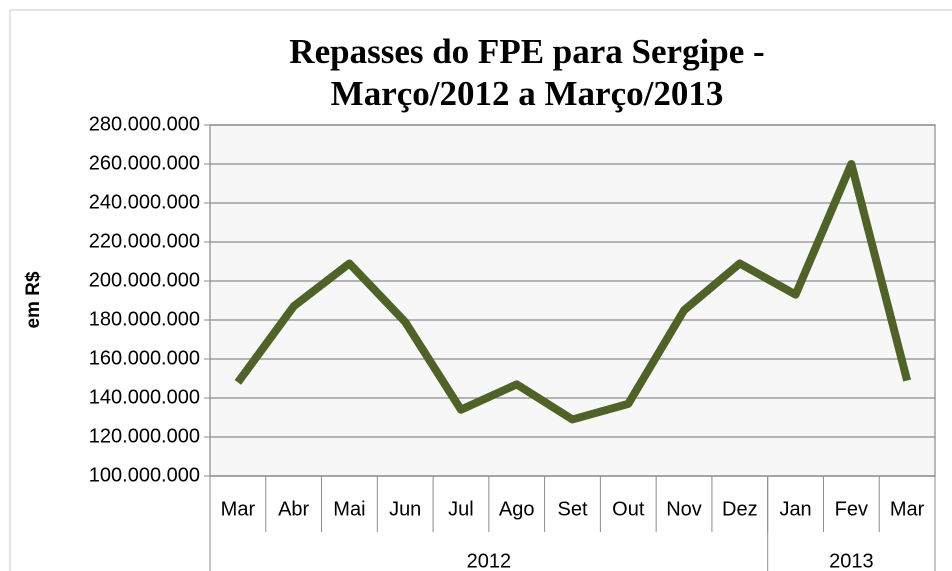  Describe the element at coordinates (517, 509) in the screenshot. I see `x-tick-label: Ago` at that location.